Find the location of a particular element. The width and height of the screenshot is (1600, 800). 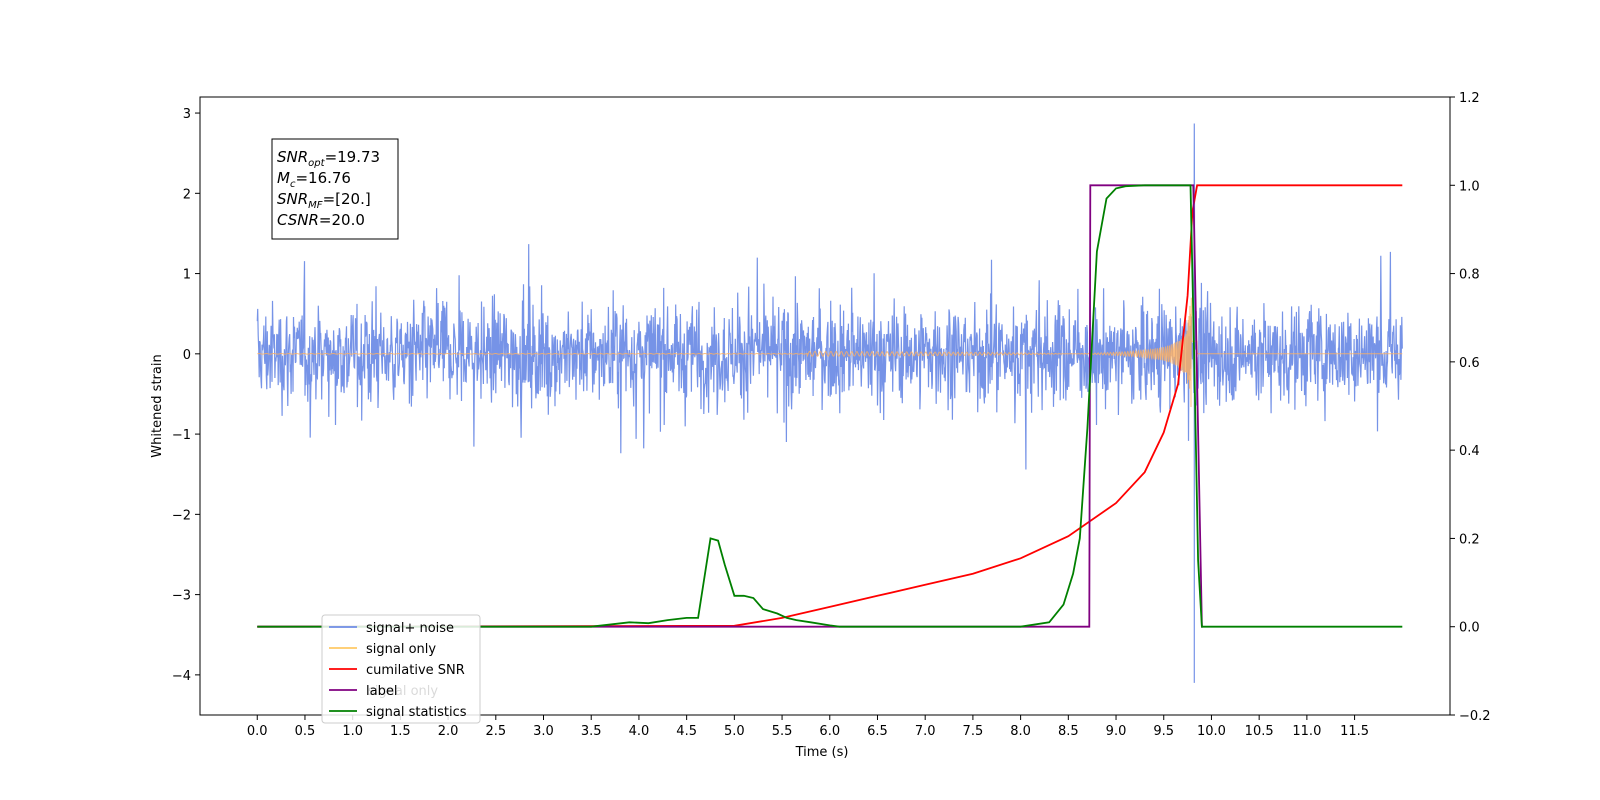

legend-label: signal statistics is located at coordinates (416, 712).